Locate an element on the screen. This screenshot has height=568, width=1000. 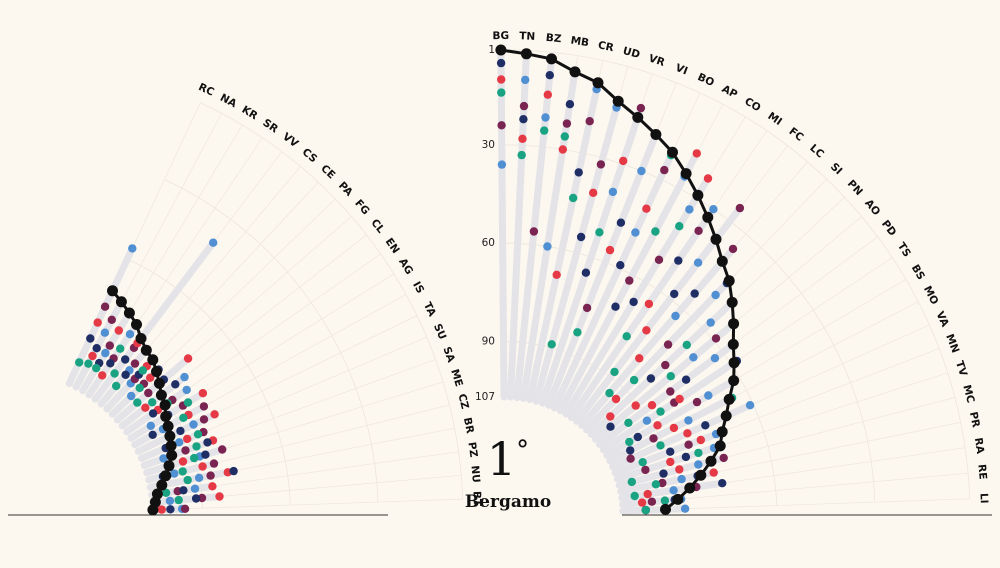
right-dot-FC-s2 is located at coordinates (646, 330).